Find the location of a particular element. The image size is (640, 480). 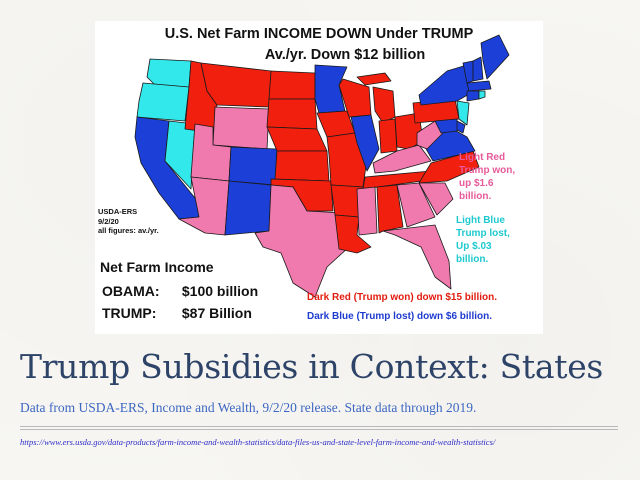

state-md is located at coordinates (446, 126).